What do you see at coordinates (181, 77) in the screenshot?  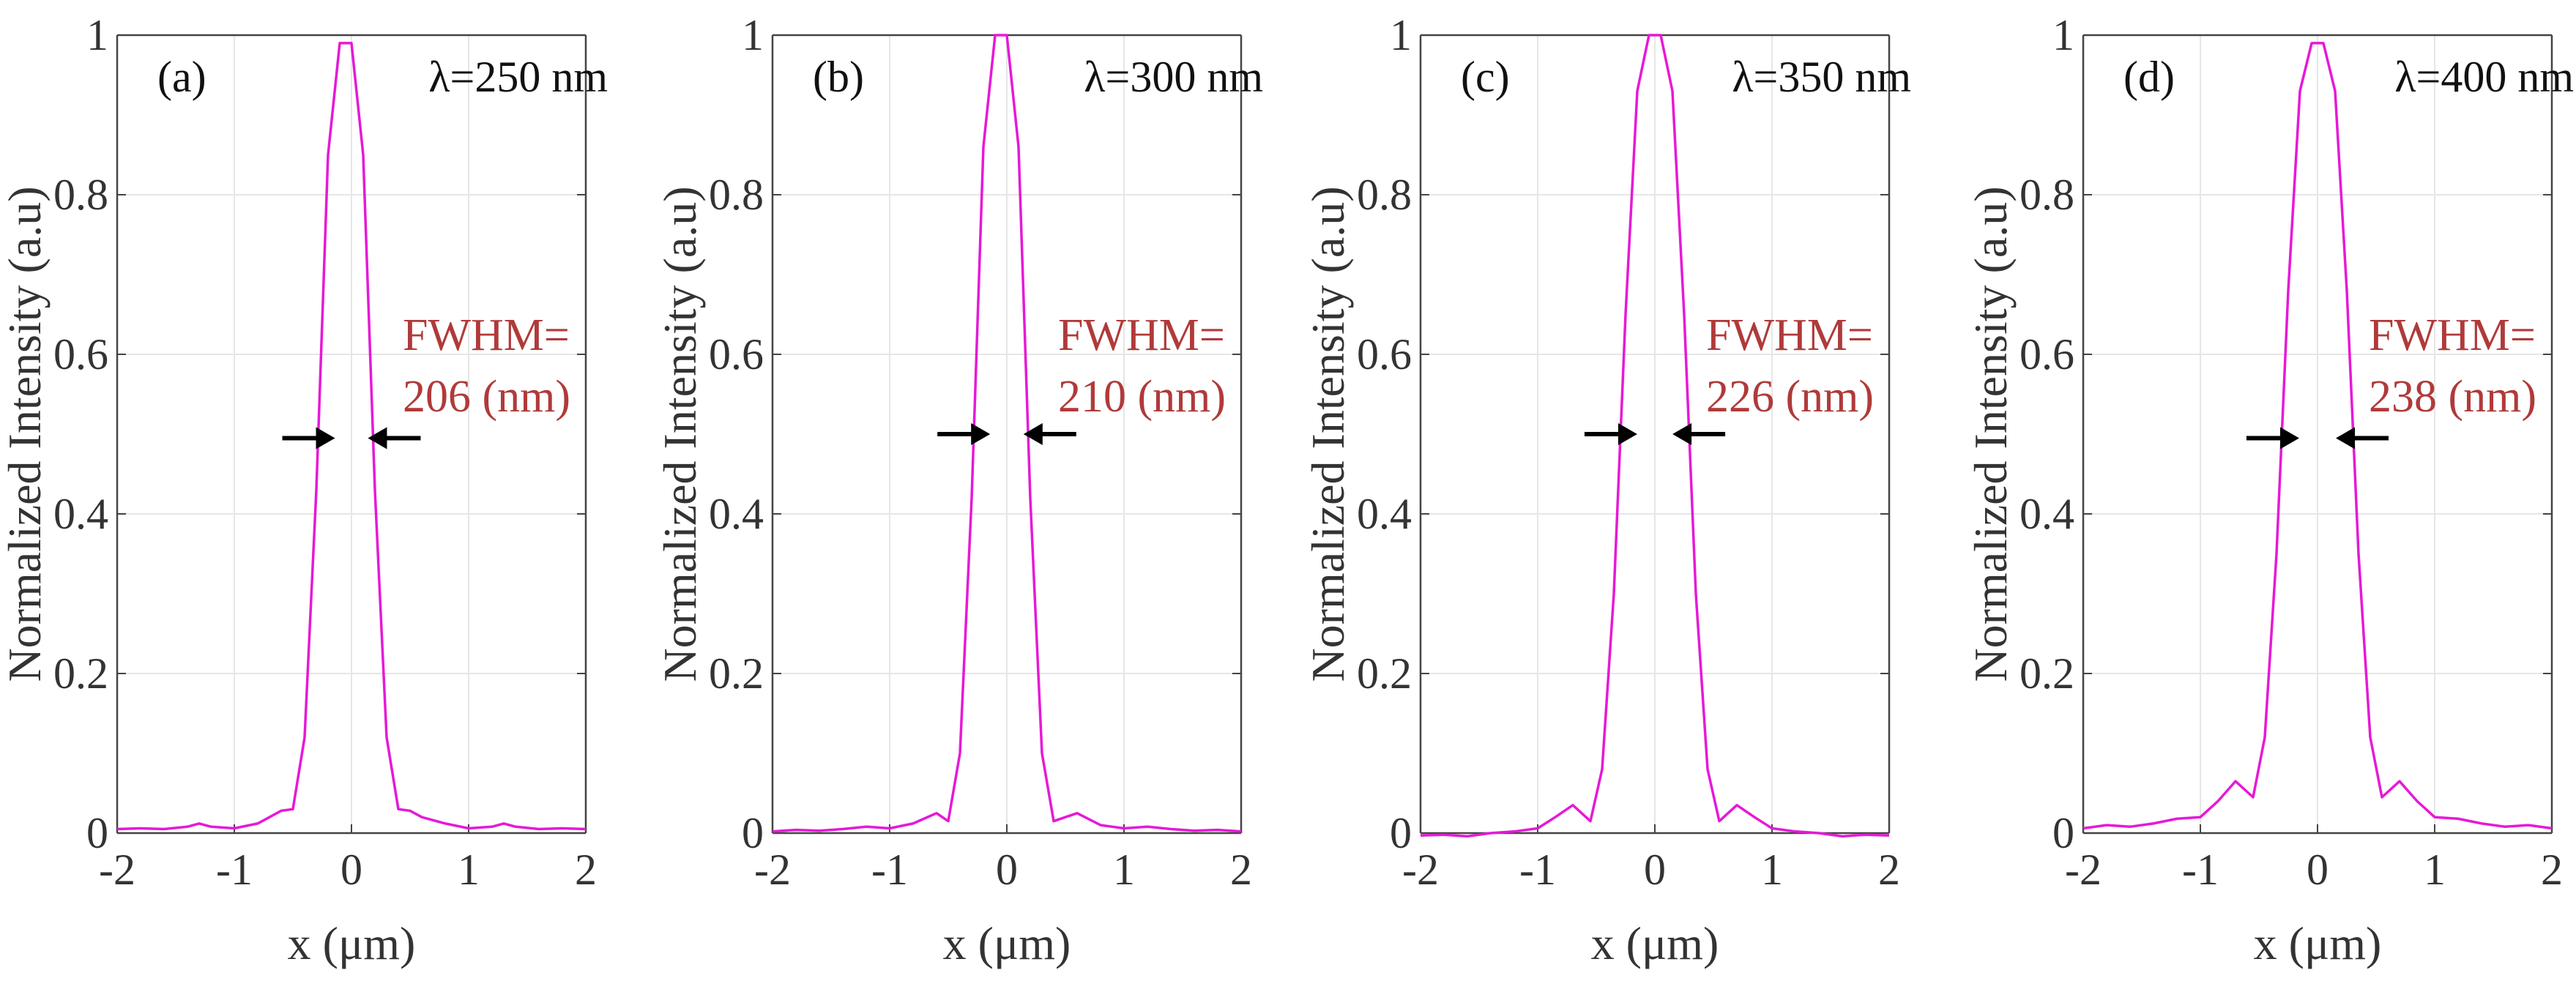 I see `panel-label: (a)` at bounding box center [181, 77].